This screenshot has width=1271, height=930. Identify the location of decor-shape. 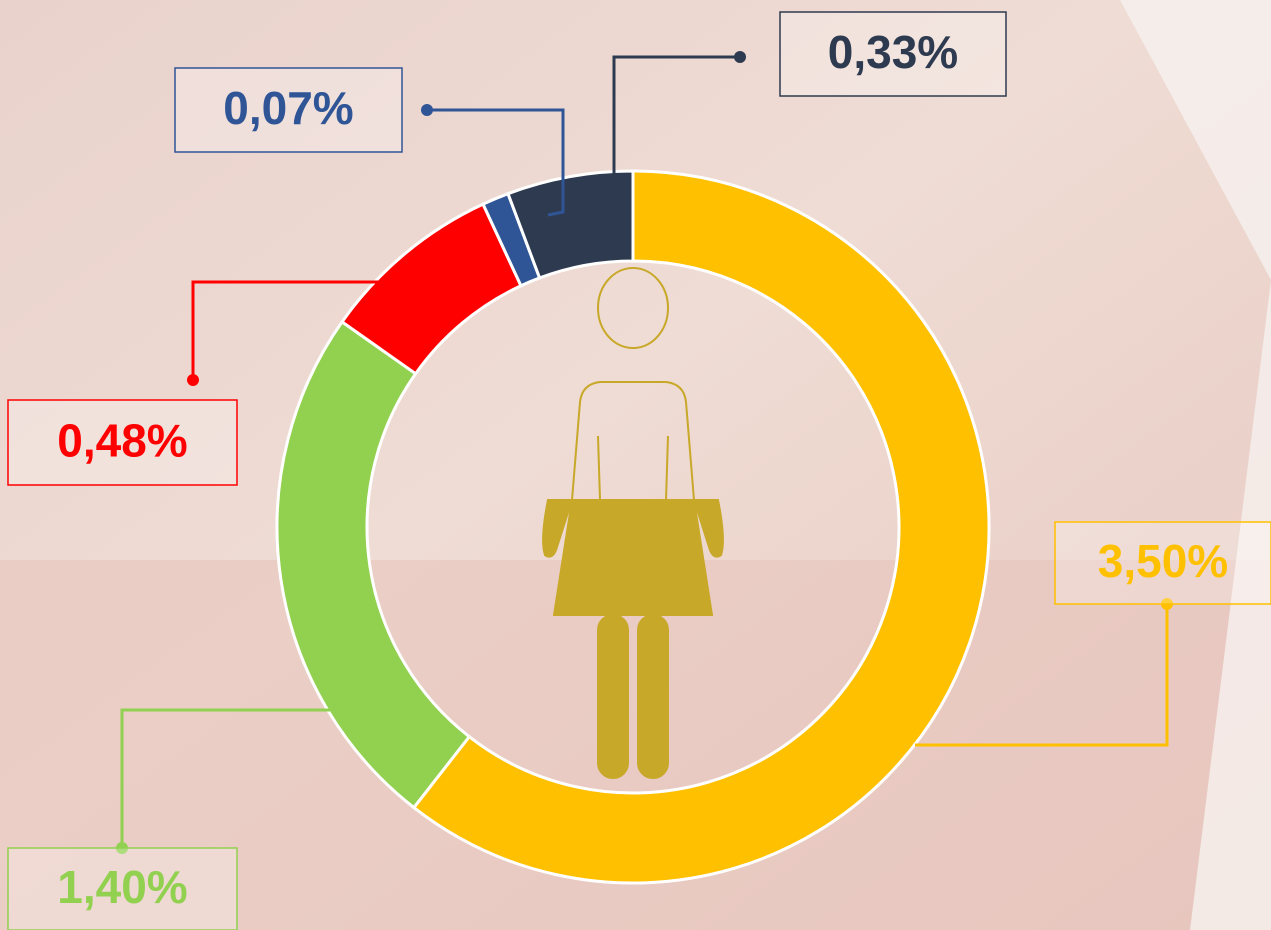
(1195, 465).